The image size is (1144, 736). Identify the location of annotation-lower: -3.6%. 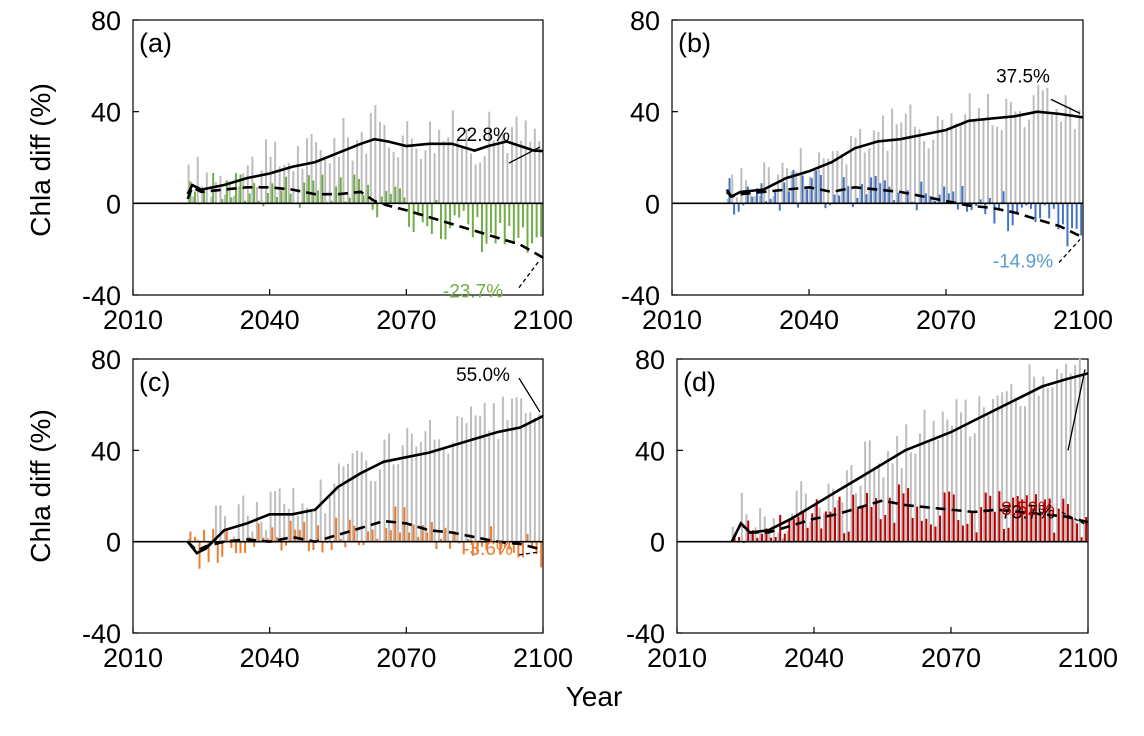
(488, 549).